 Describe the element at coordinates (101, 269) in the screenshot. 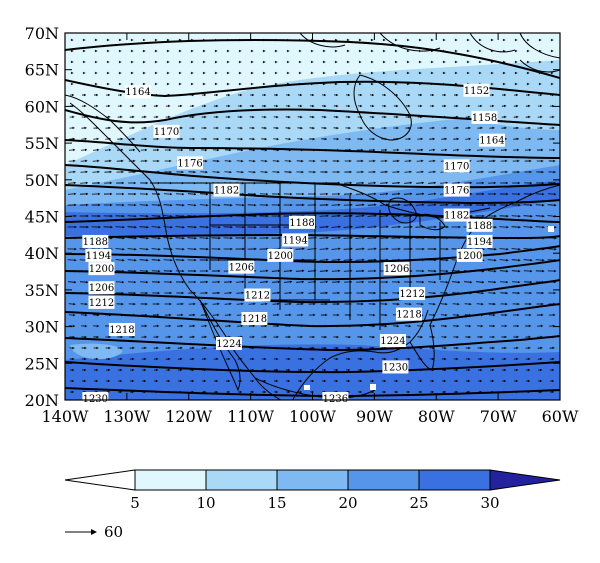

I see `svg-text: 1200` at that location.